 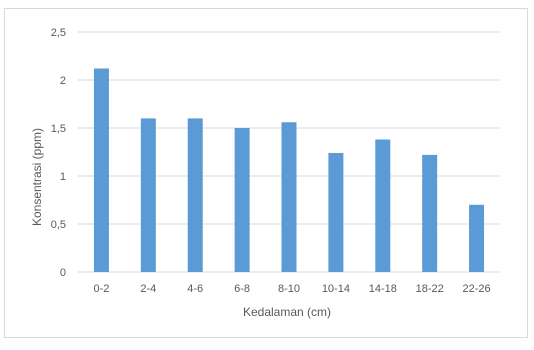 What do you see at coordinates (287, 312) in the screenshot?
I see `x-axis-title: Kedalaman (cm)` at bounding box center [287, 312].